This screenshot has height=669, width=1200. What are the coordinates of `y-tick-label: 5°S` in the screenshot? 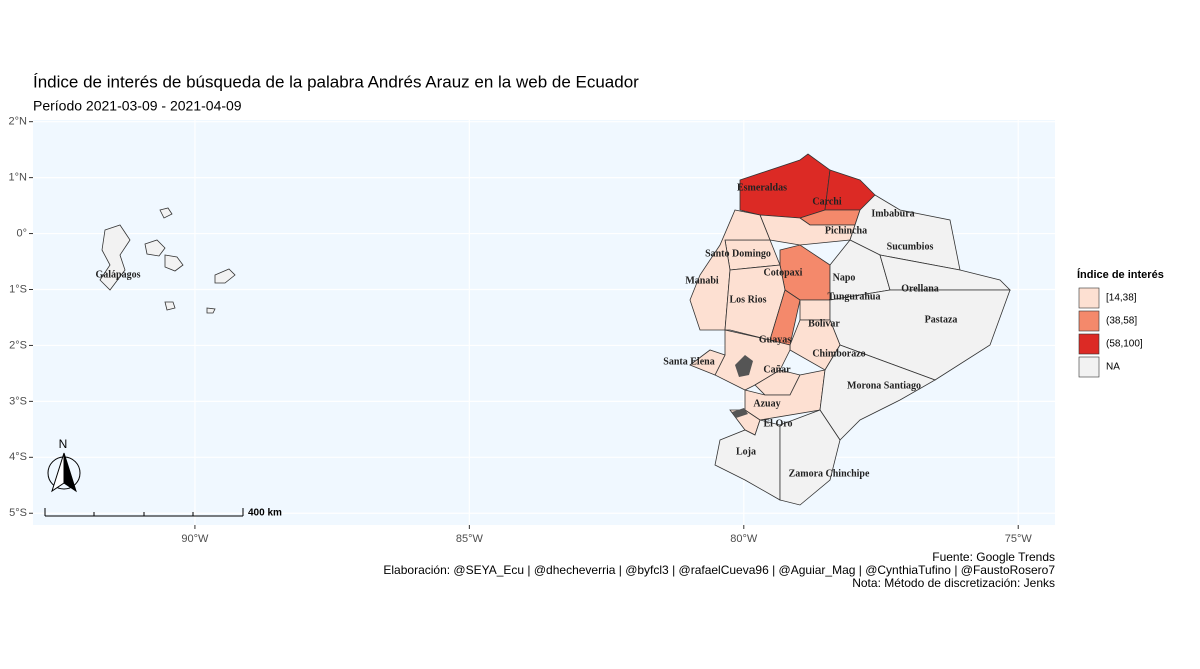 It's located at (18, 513).